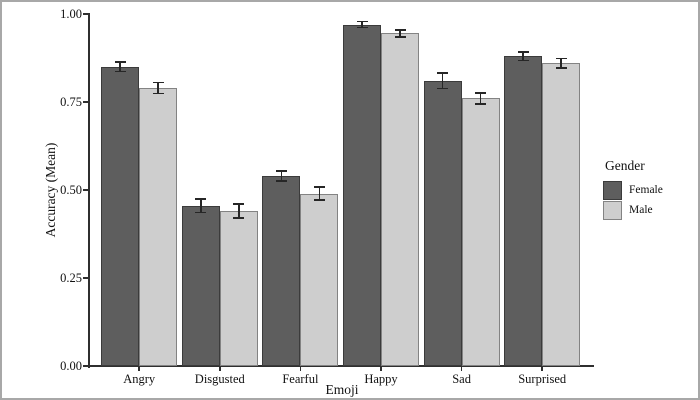 Image resolution: width=700 pixels, height=400 pixels. Describe the element at coordinates (646, 190) in the screenshot. I see `legend-label-female: Female` at that location.